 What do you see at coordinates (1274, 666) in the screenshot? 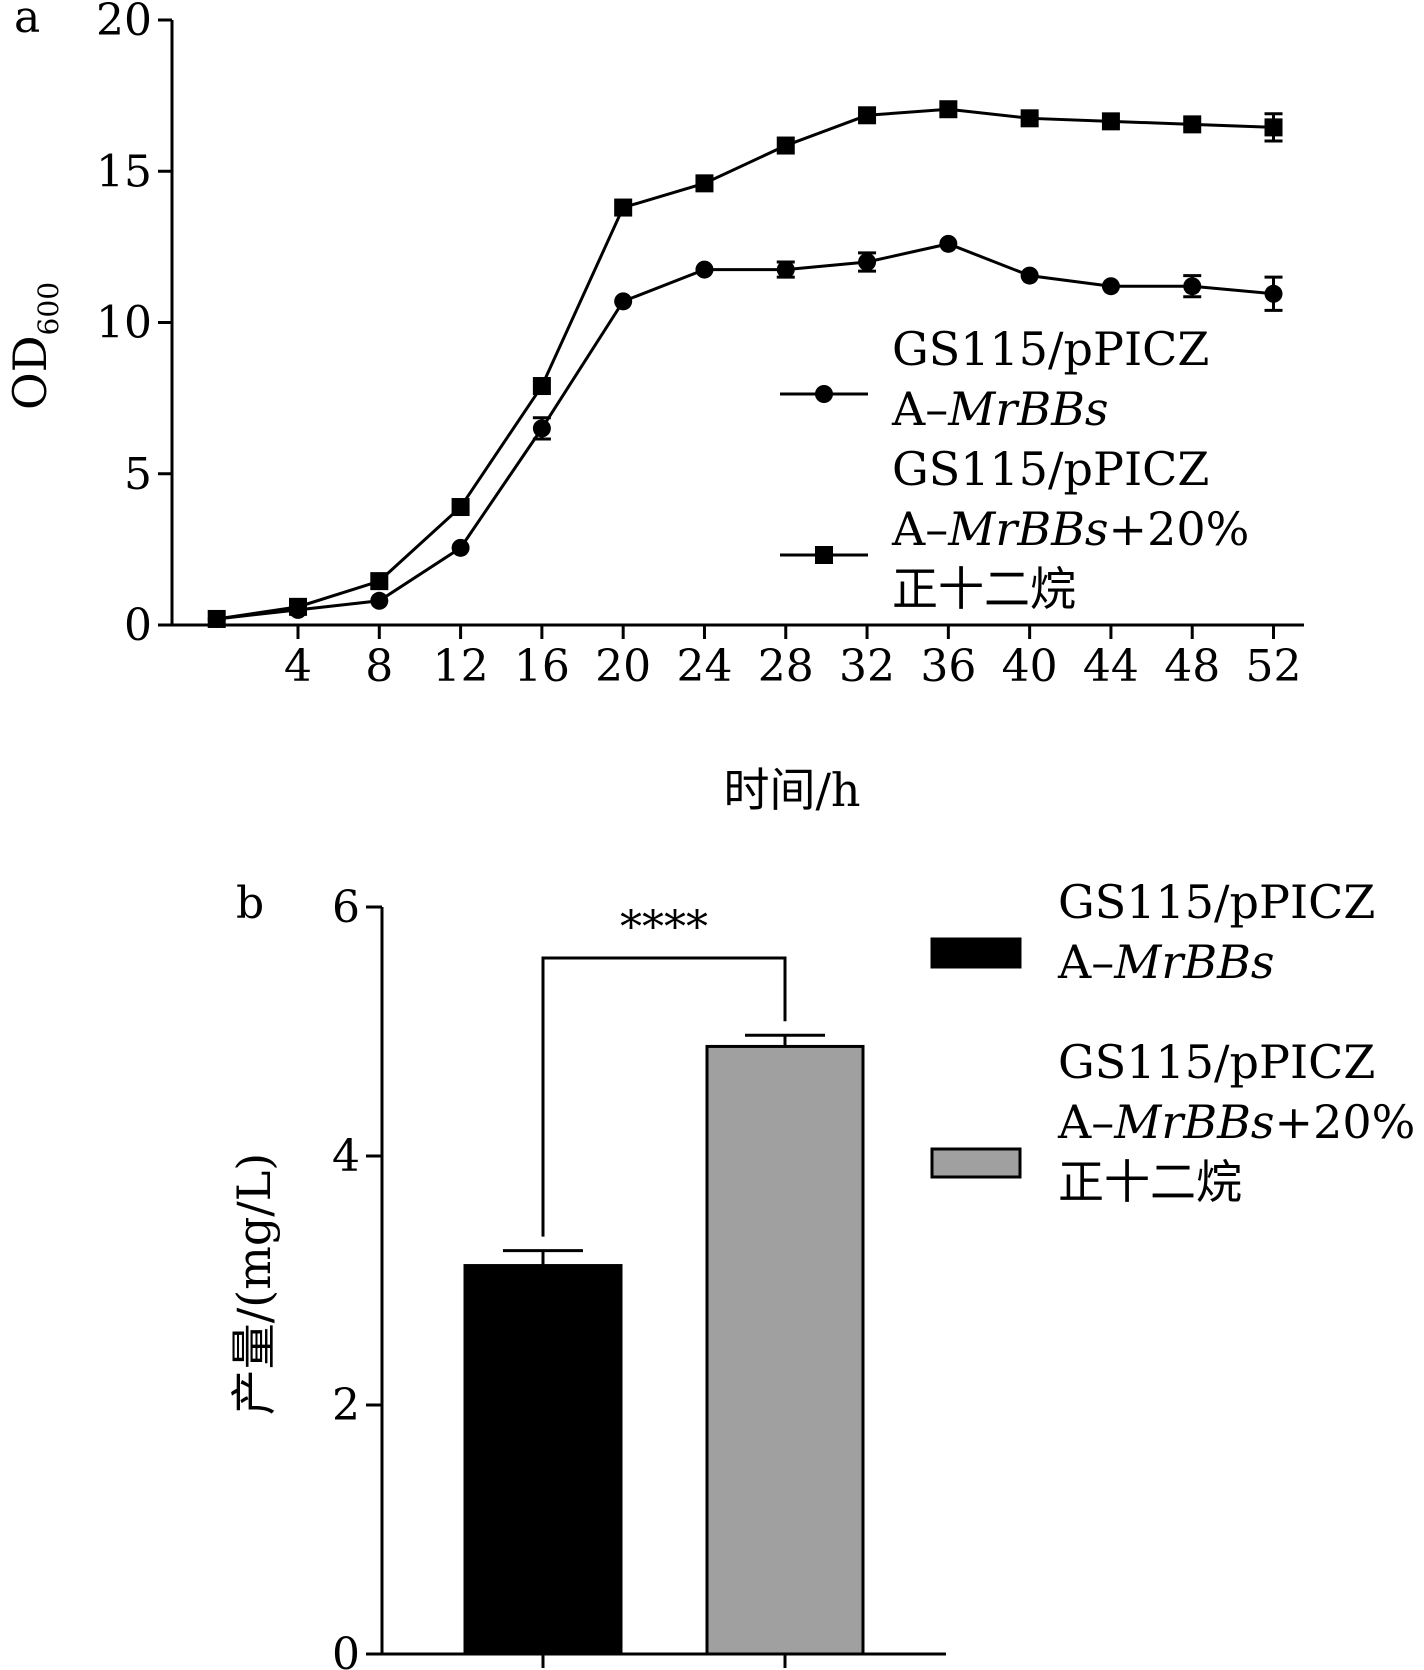
I see `panel-a-x-tick-label: 52` at bounding box center [1274, 666].